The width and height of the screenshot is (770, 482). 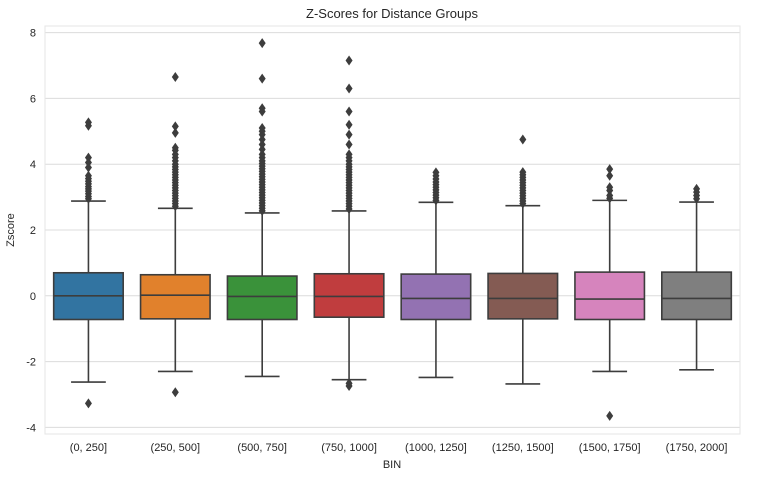 I want to click on x-tick-label: (1000, 1250], so click(x=436, y=448).